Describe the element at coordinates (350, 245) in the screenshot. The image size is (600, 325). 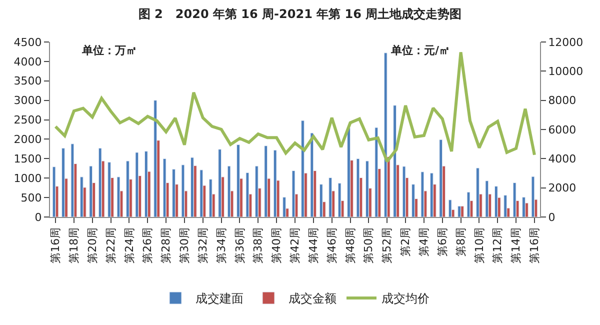
I see `x-tick-label: 第48周` at that location.